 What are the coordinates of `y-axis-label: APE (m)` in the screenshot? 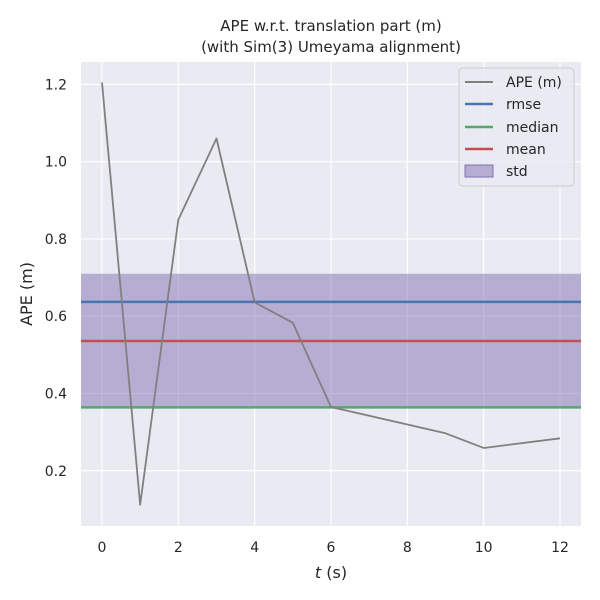 It's located at (26, 294).